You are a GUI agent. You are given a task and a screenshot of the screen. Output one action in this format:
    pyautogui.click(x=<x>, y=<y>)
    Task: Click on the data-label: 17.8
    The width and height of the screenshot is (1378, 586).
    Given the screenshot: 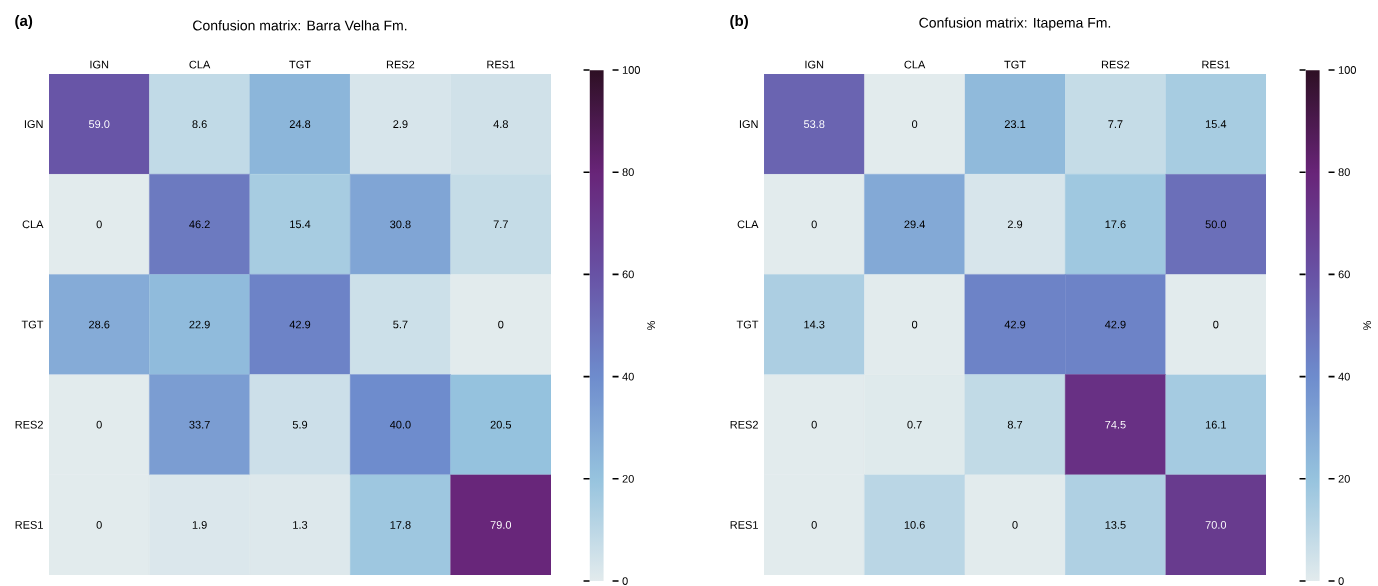 What is the action you would take?
    pyautogui.click(x=400, y=525)
    